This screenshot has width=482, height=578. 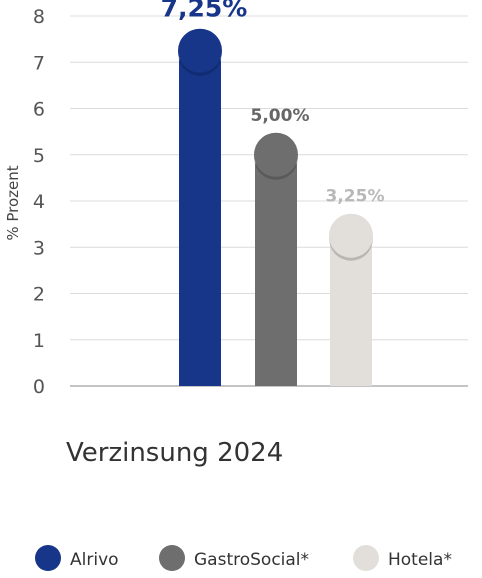 I want to click on legend-label: Alrivo, so click(x=94, y=560).